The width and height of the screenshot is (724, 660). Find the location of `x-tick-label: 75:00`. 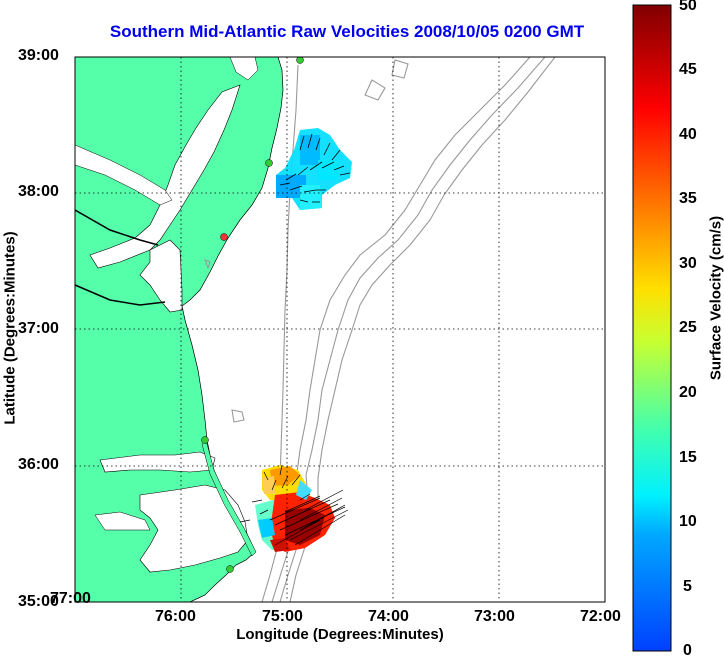

x-tick-label: 75:00 is located at coordinates (282, 617).